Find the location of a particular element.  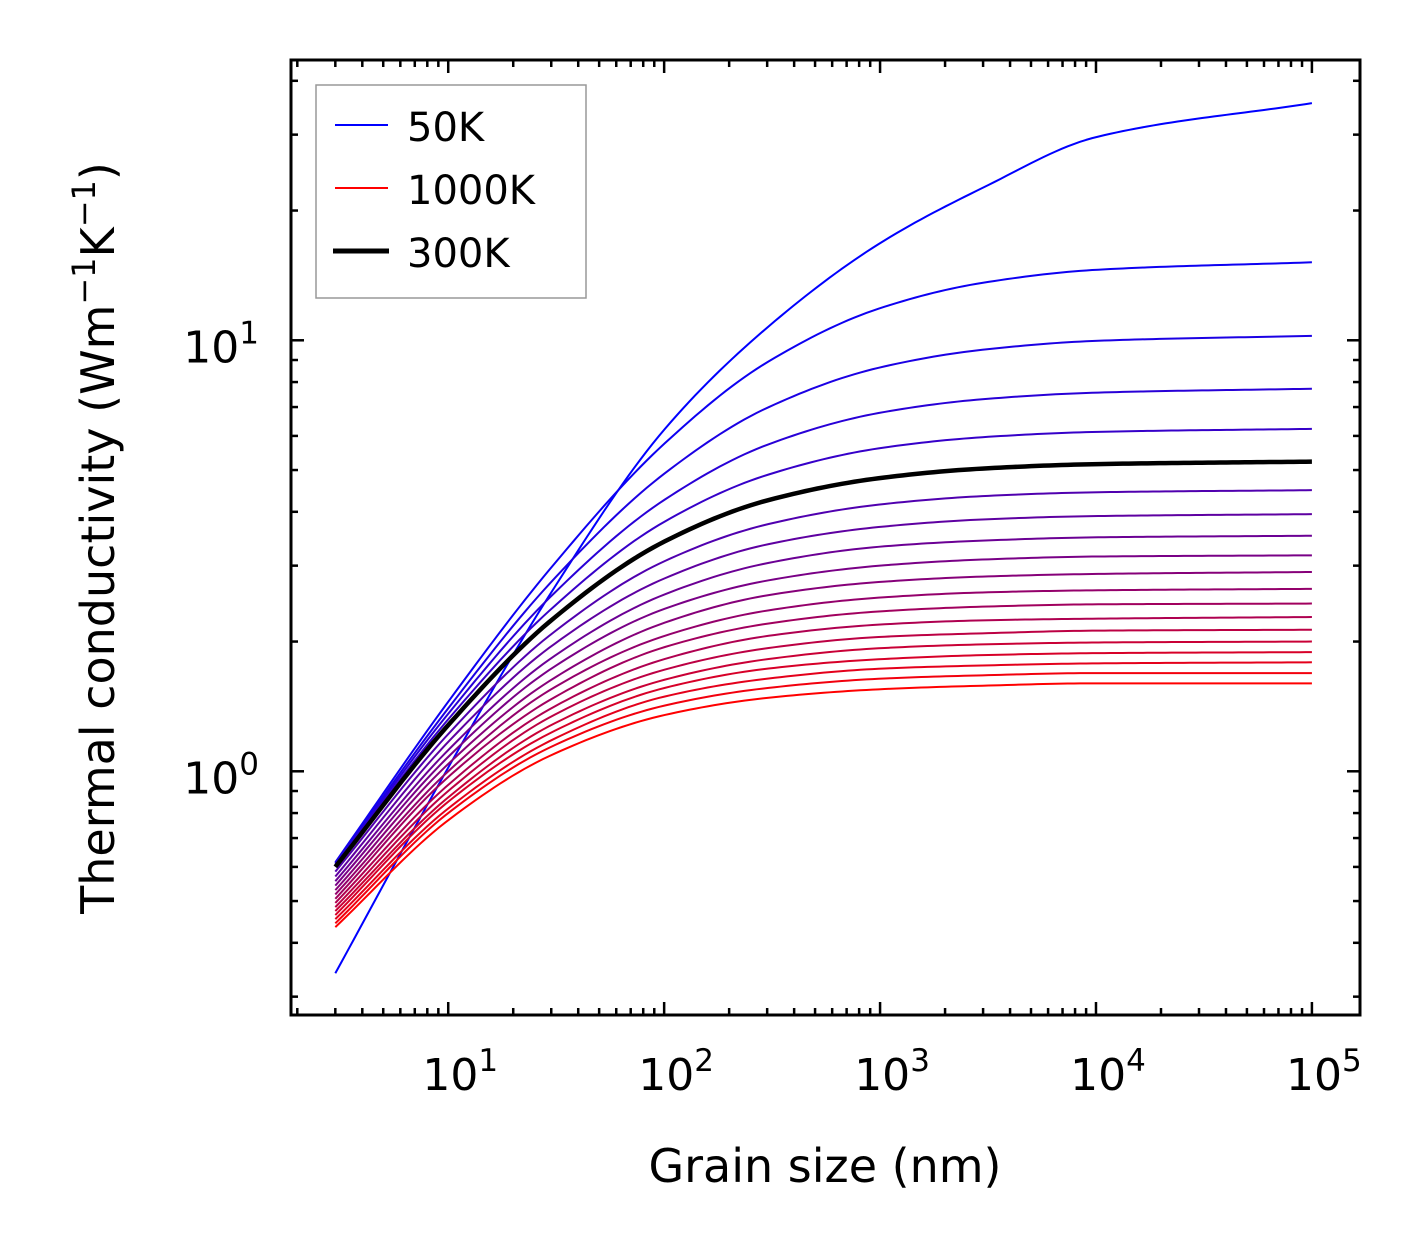

x-tick-label-5-exponent: 5 is located at coordinates (1352, 1061).